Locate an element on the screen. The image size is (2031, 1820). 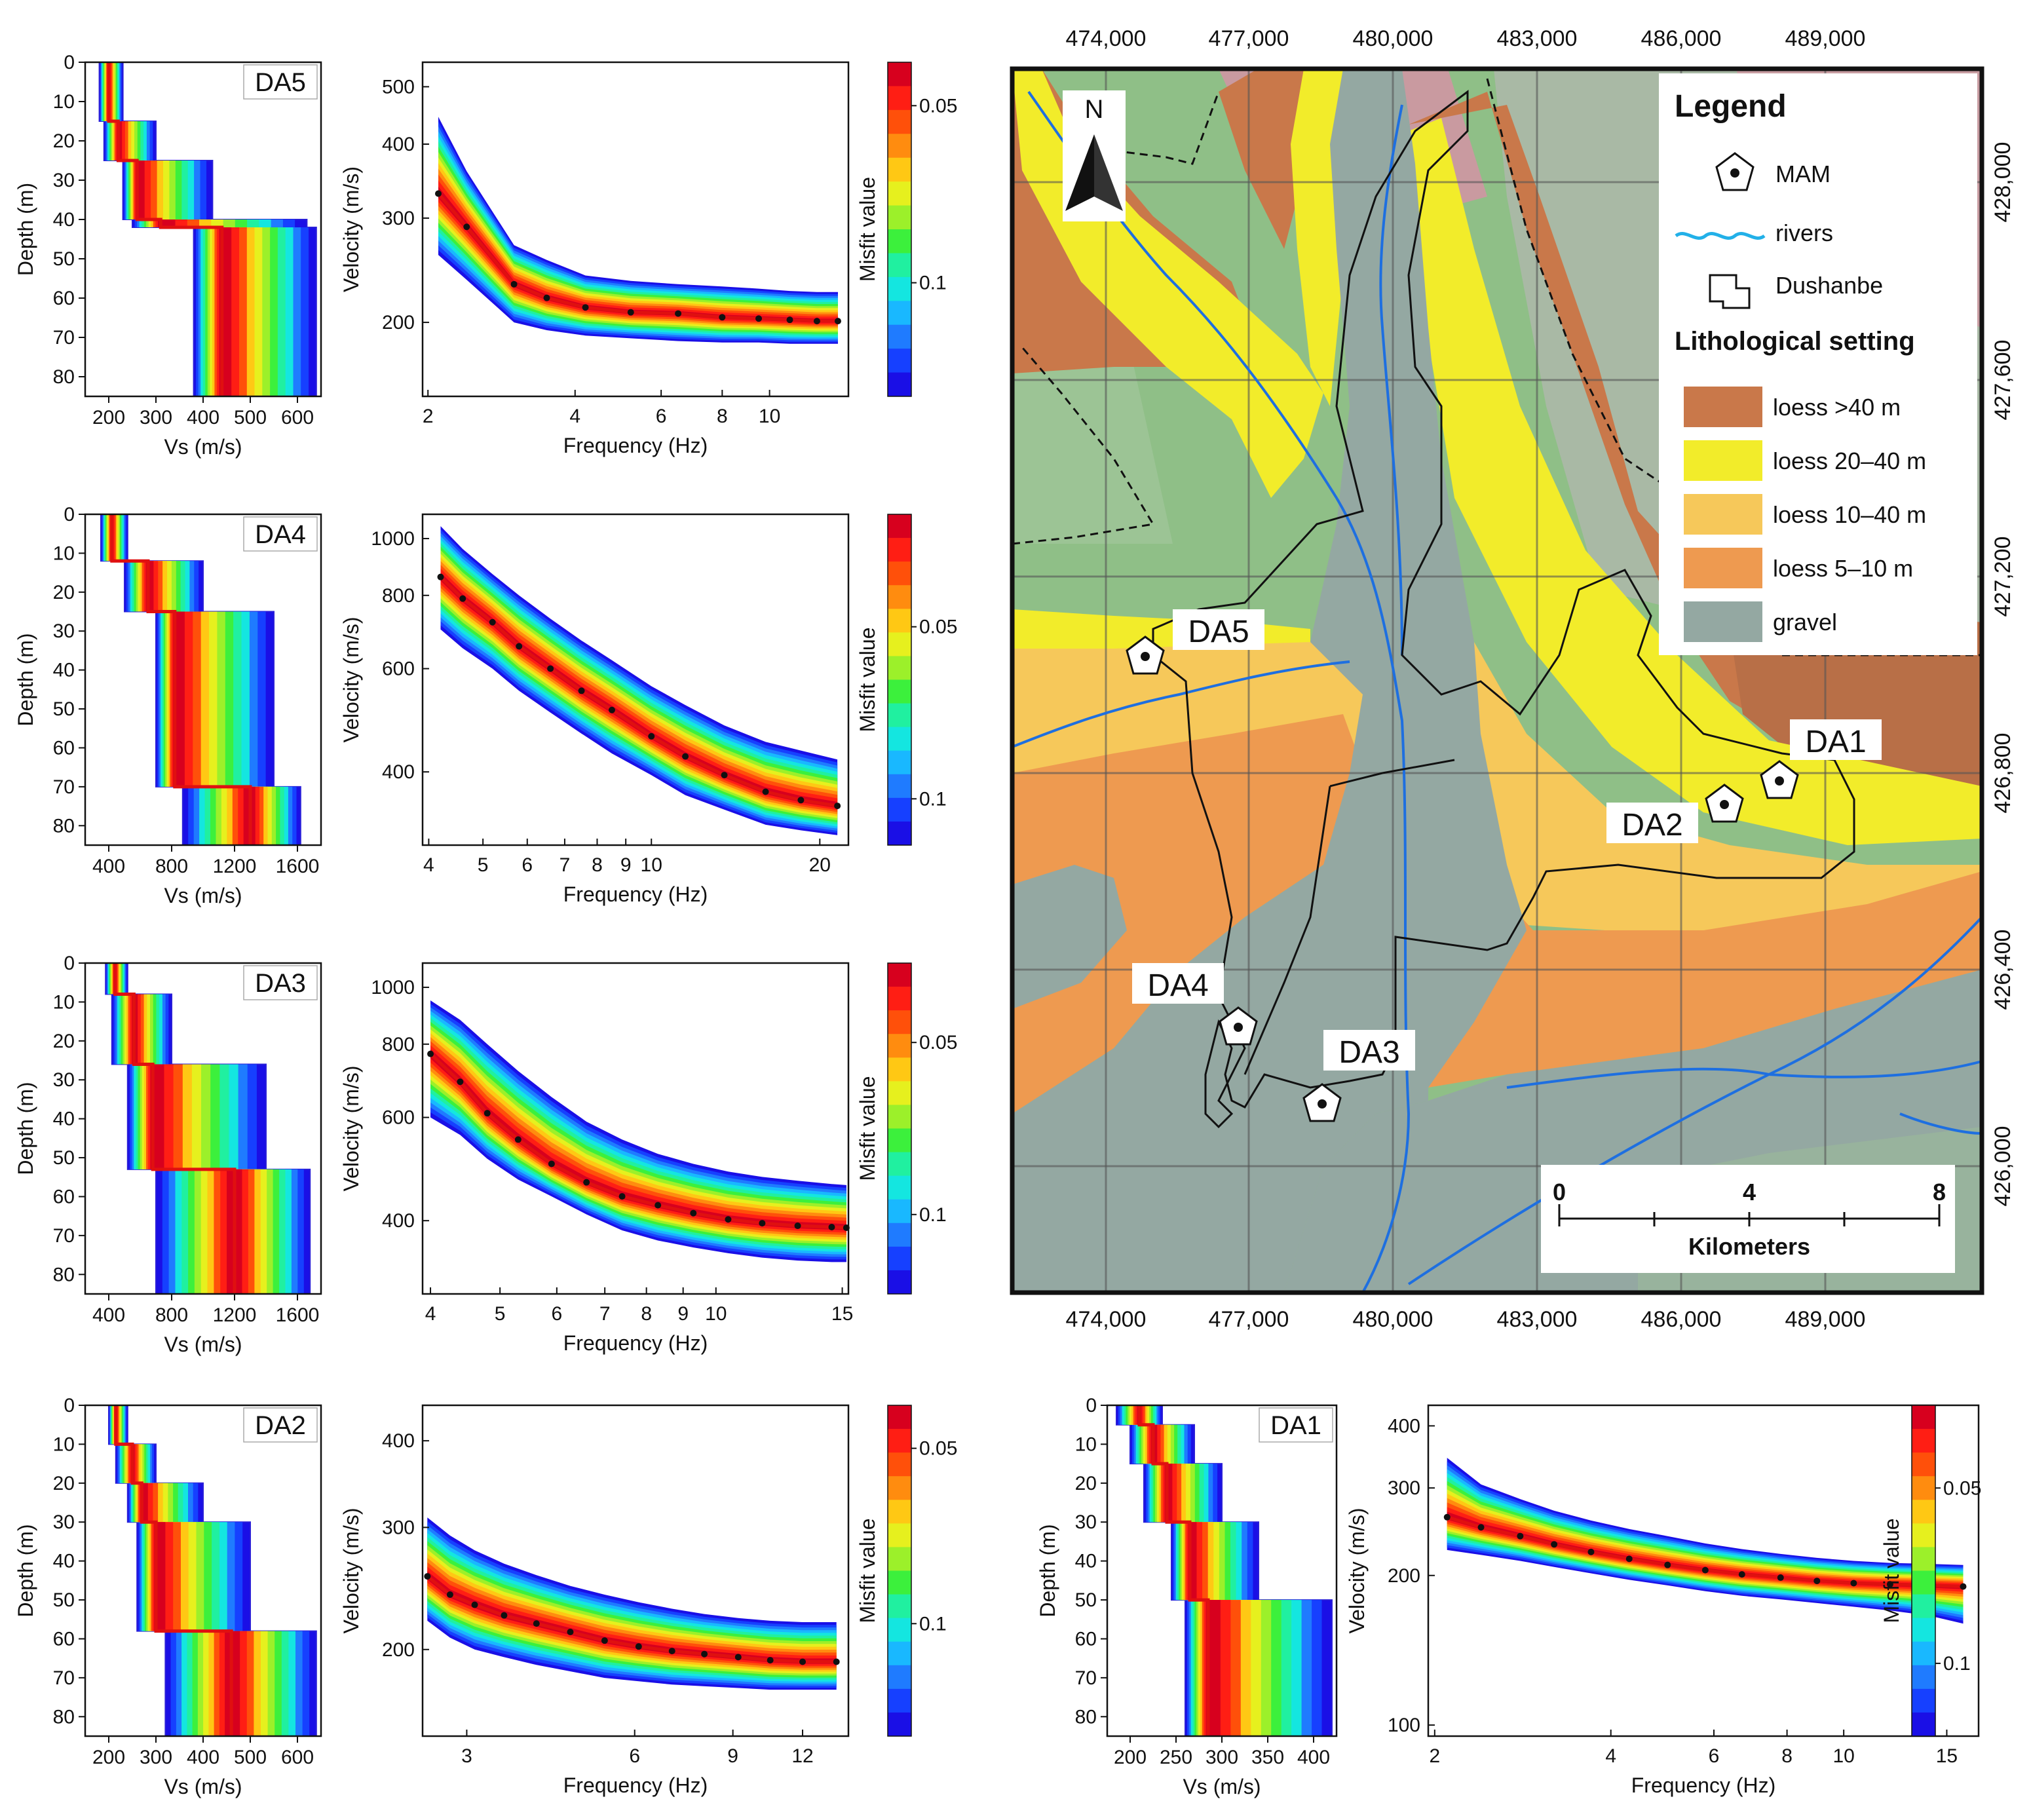
legend-litho-loess-20-40: loess 20–40 m is located at coordinates (1849, 460).